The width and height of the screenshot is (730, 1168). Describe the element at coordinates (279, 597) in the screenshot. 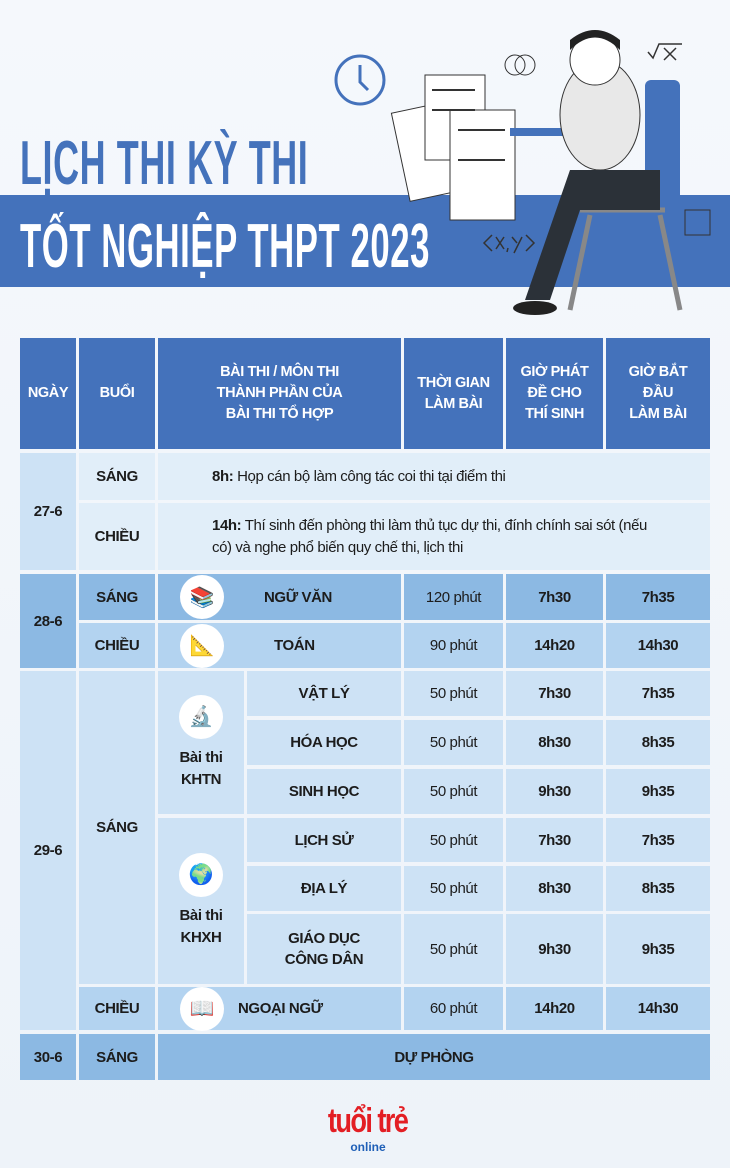

I see `subject-ngu-van: 📚 NGỮ VĂN` at that location.